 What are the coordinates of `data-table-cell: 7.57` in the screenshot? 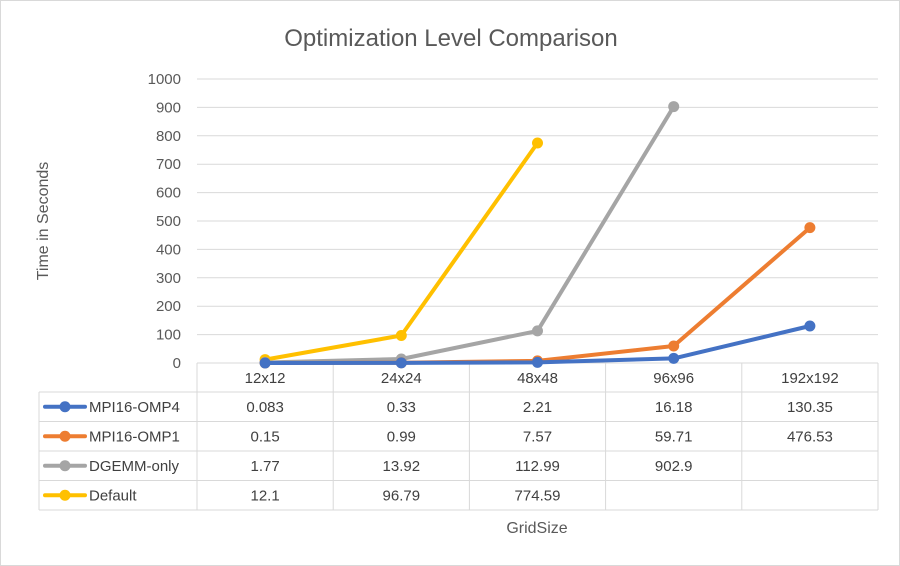 It's located at (537, 436).